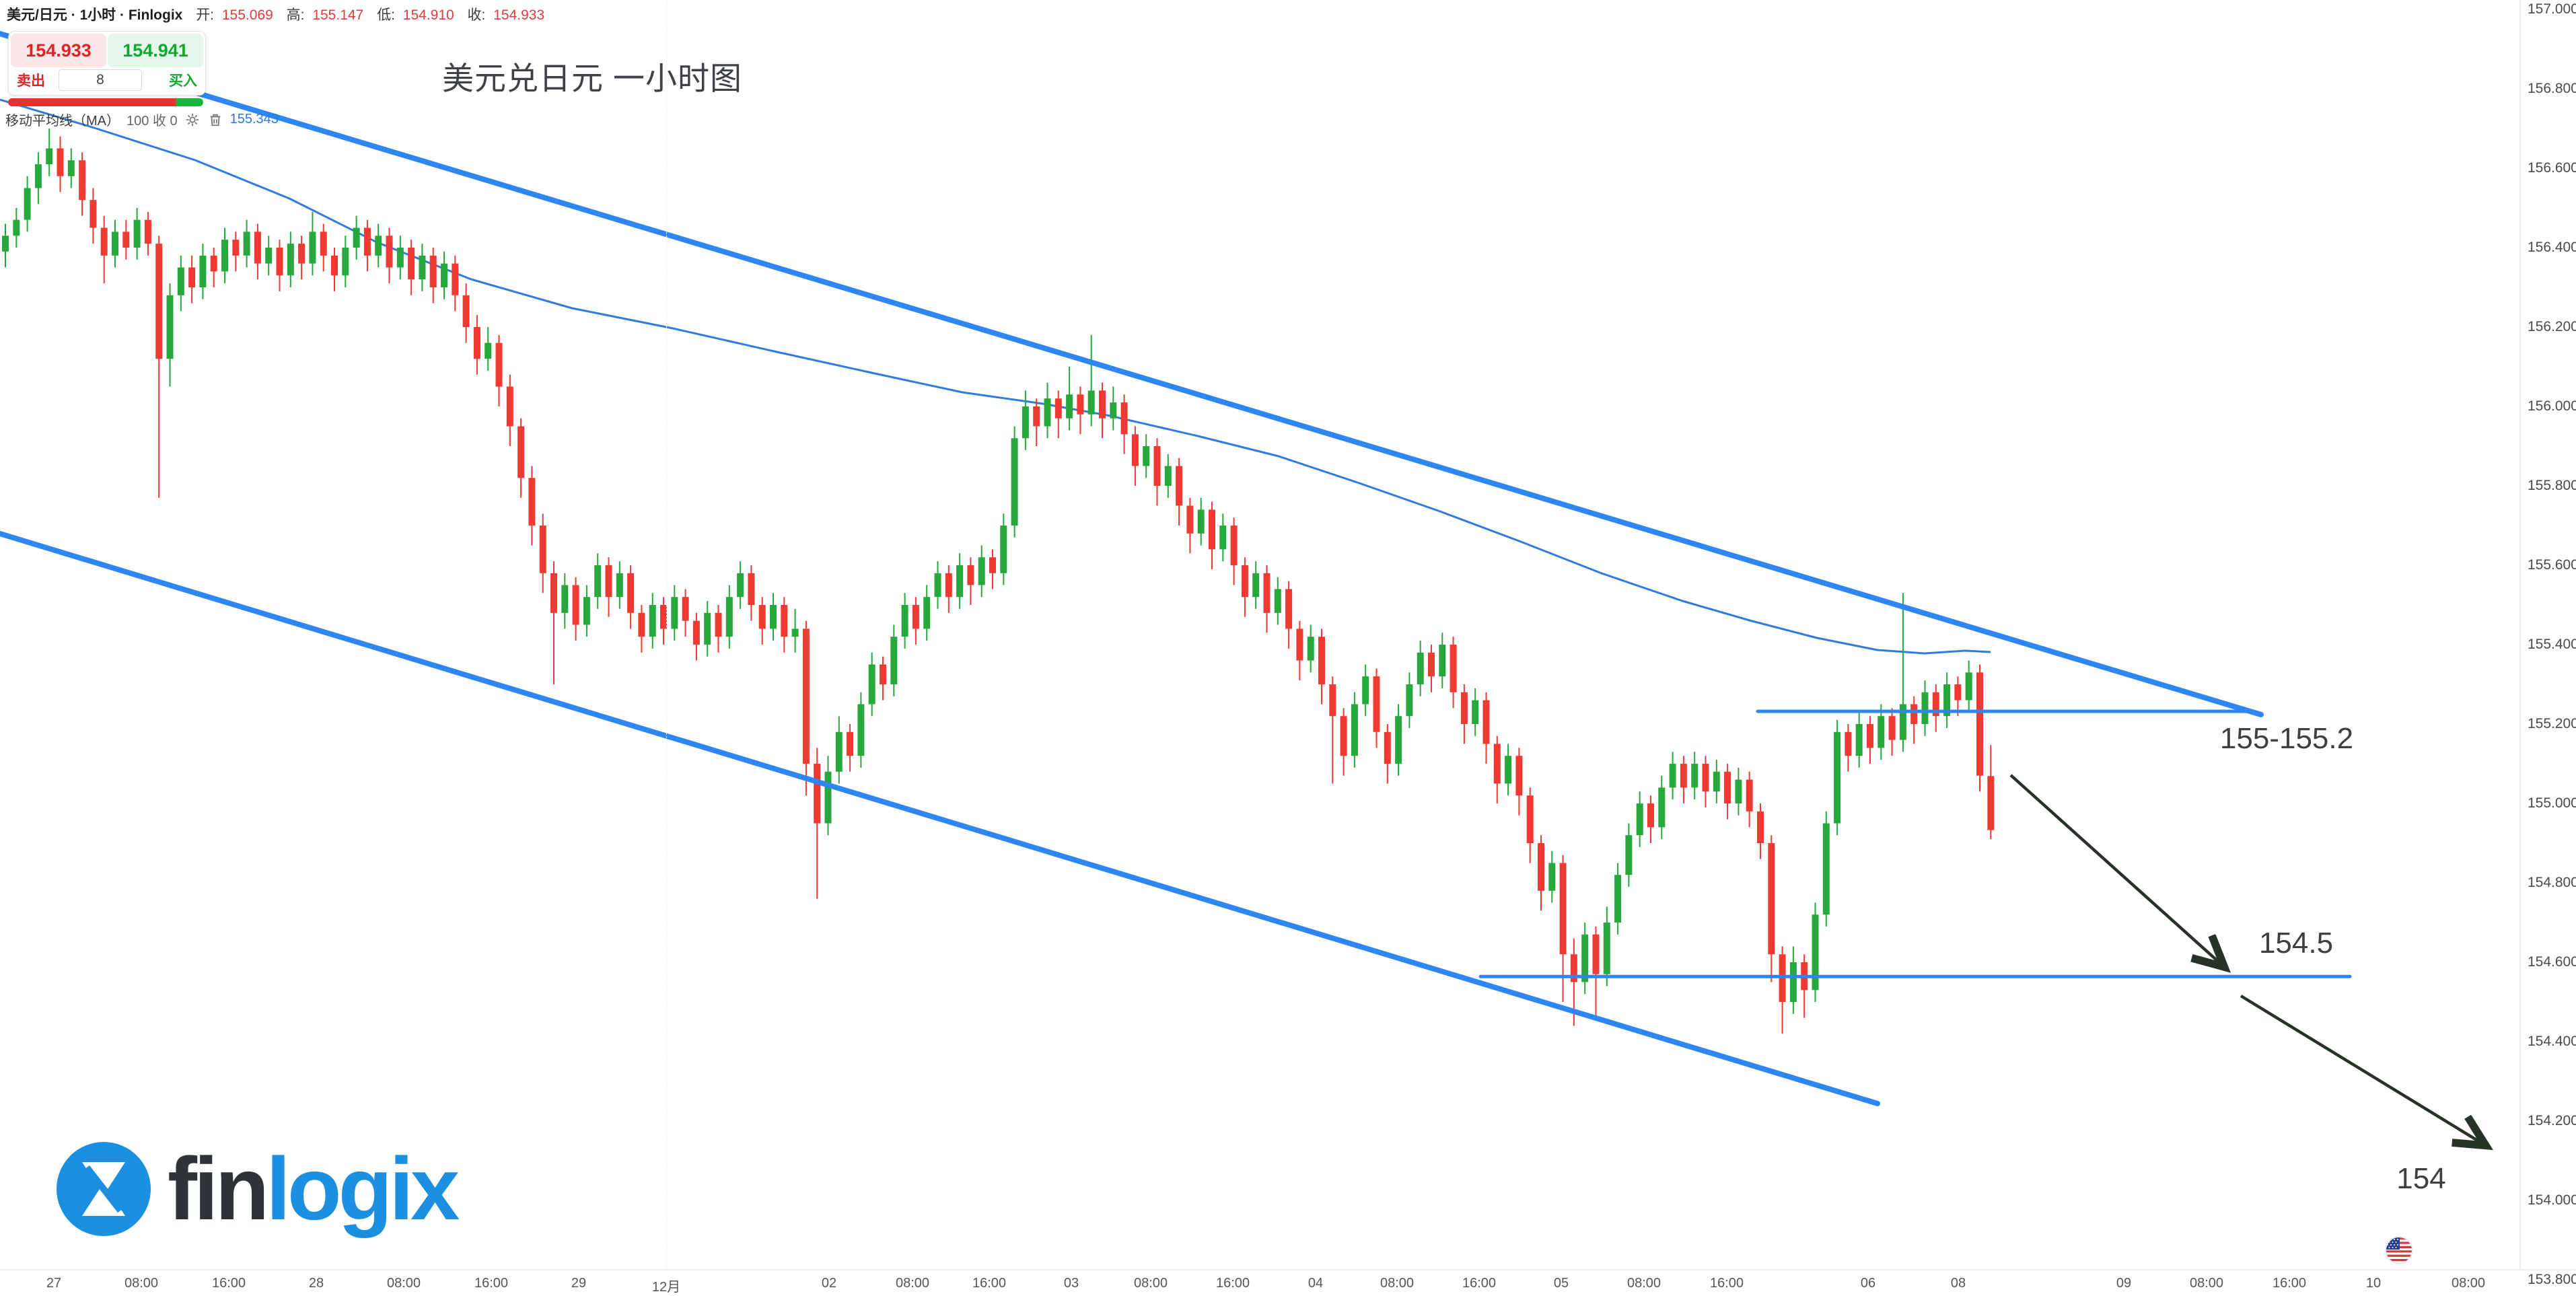 Image resolution: width=2576 pixels, height=1296 pixels. What do you see at coordinates (2552, 962) in the screenshot?
I see `price-axis-label: 154.600` at bounding box center [2552, 962].